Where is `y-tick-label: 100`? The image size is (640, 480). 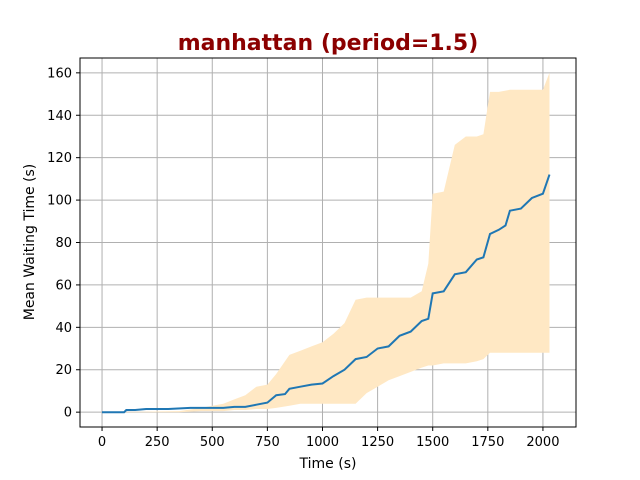 y-tick-label: 100 is located at coordinates (59, 201).